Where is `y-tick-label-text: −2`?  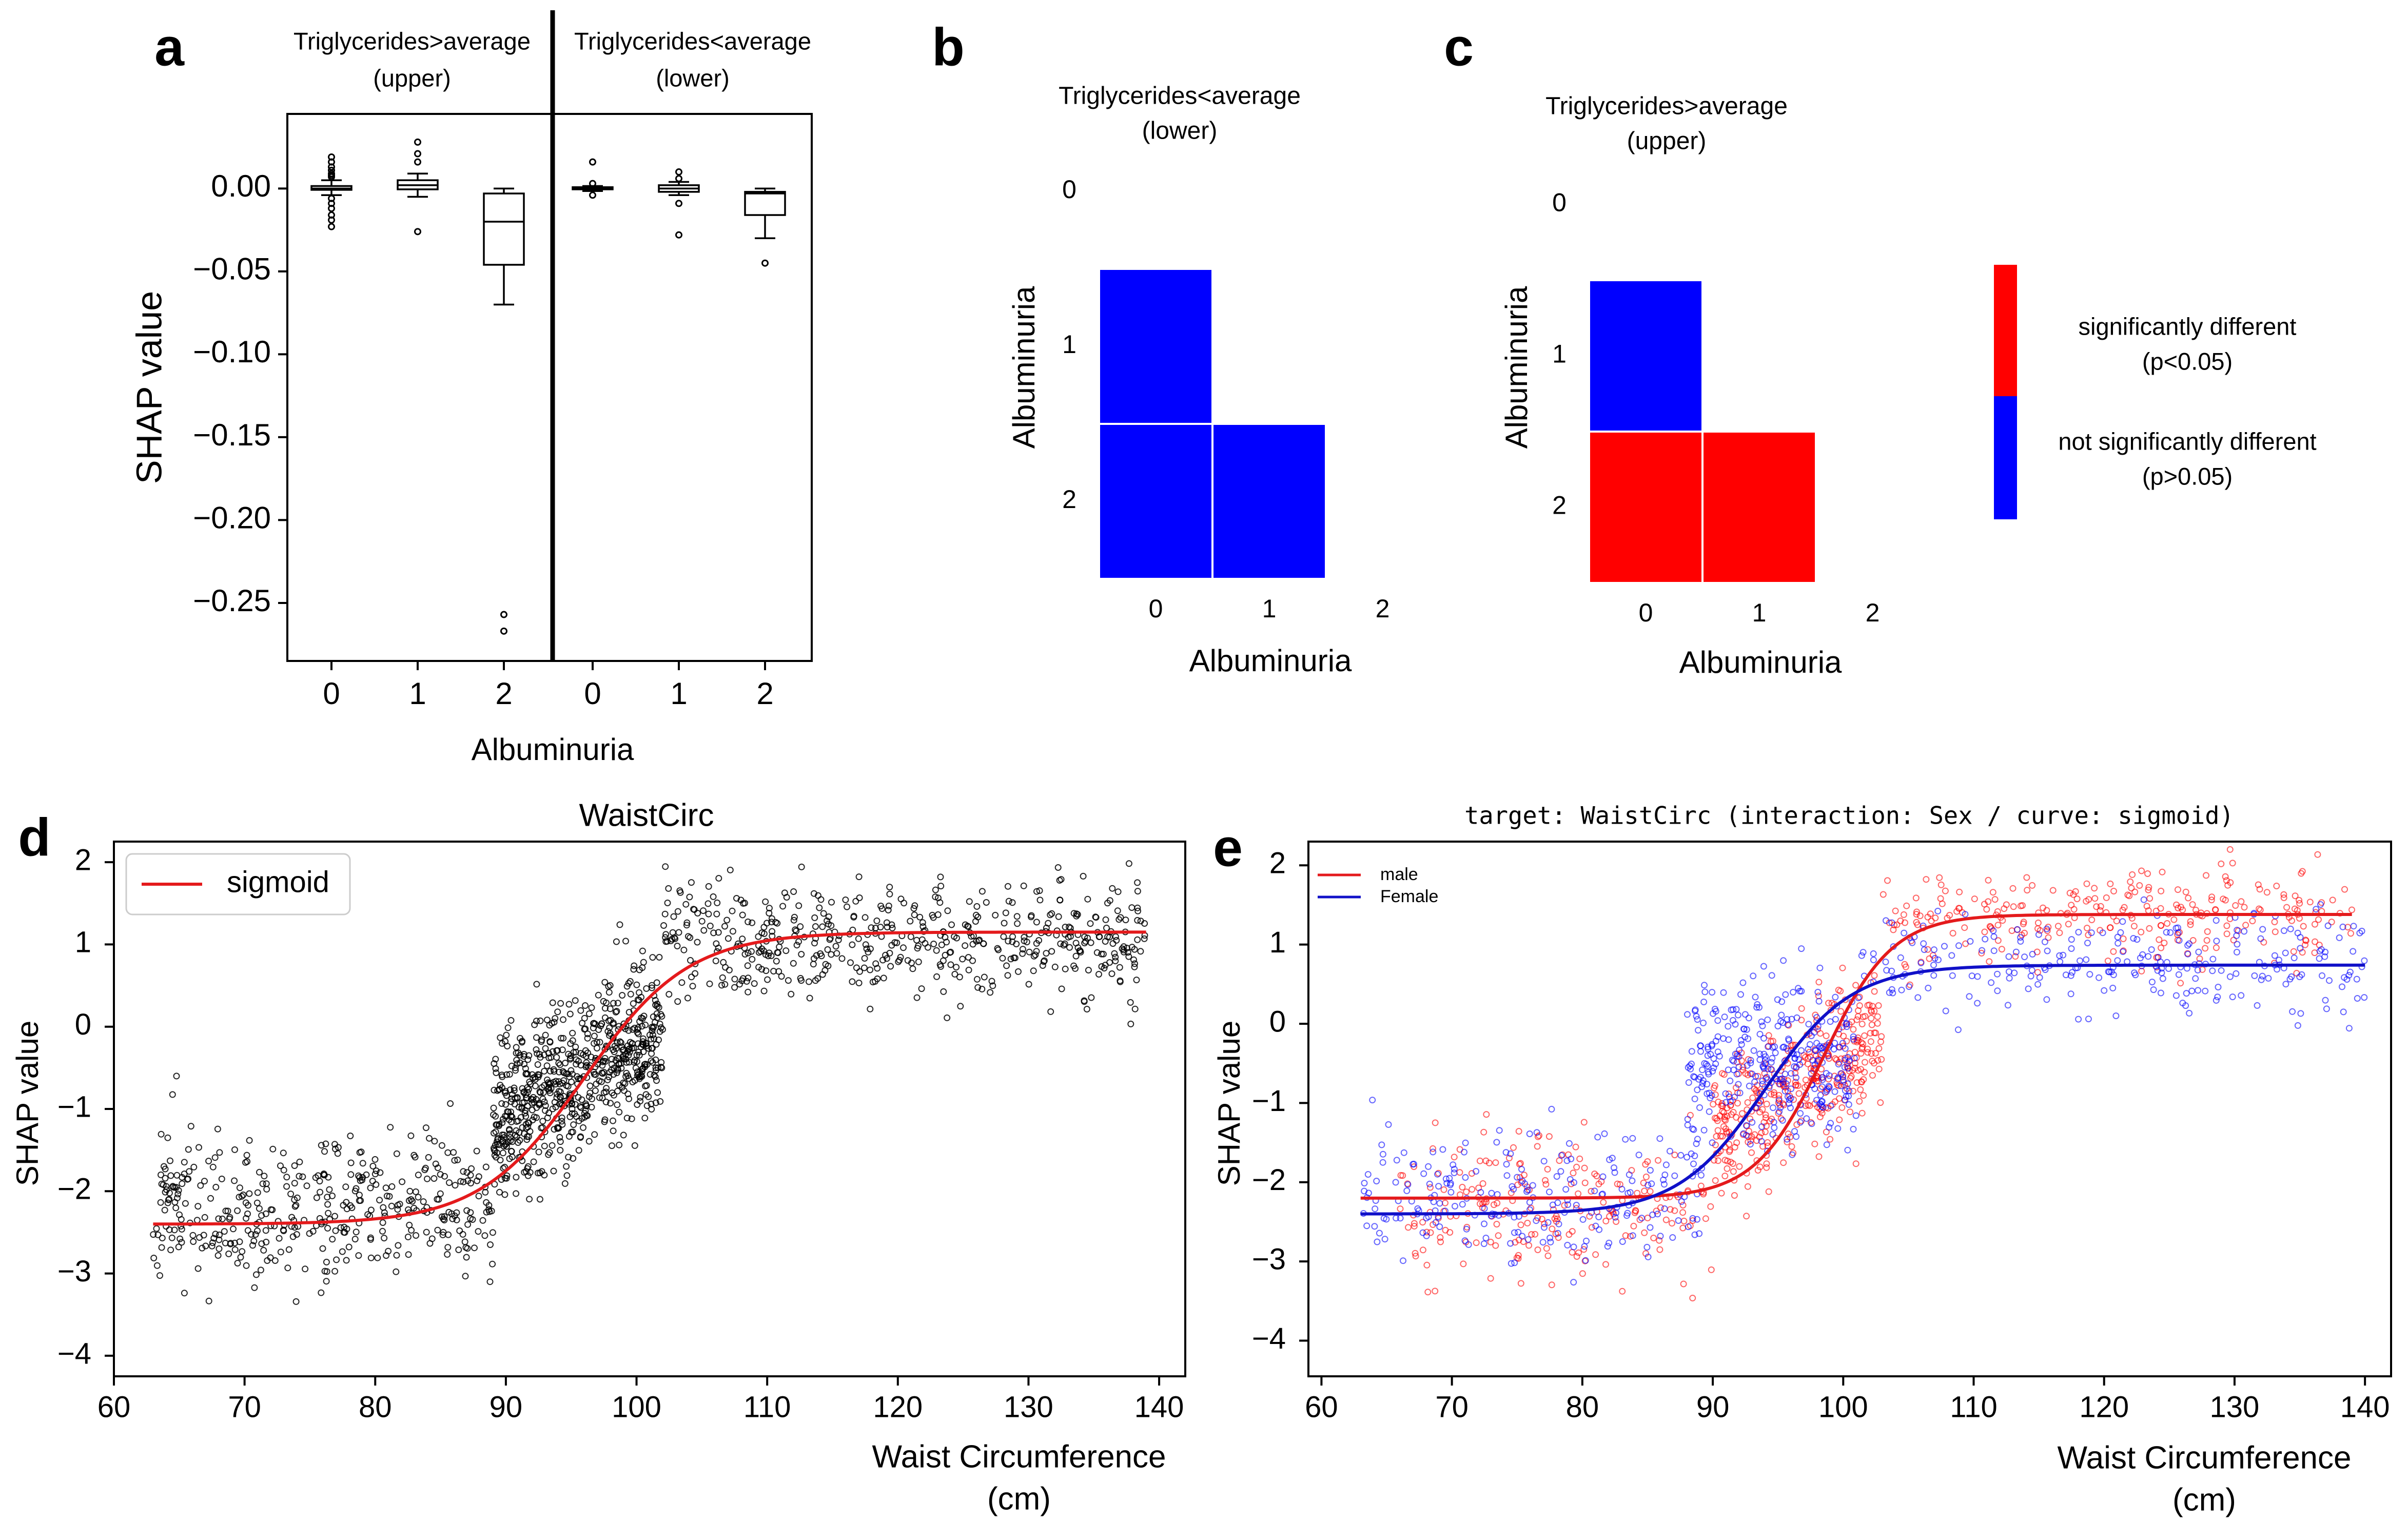 y-tick-label-text: −2 is located at coordinates (1269, 1180).